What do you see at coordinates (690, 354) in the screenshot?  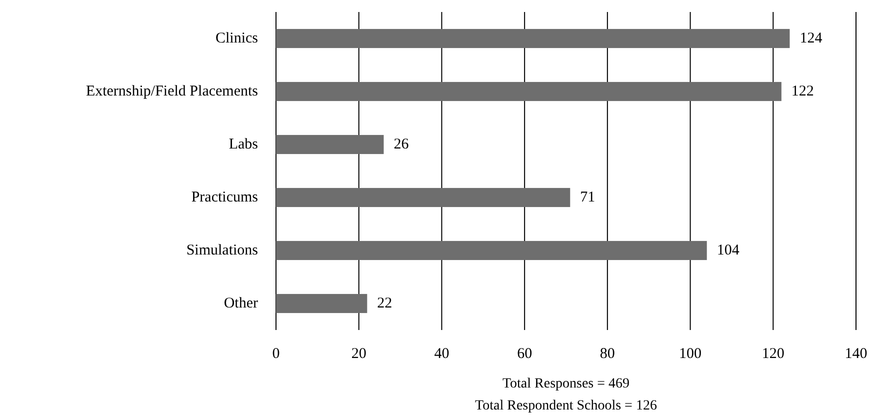 I see `x-tick-label: 100` at bounding box center [690, 354].